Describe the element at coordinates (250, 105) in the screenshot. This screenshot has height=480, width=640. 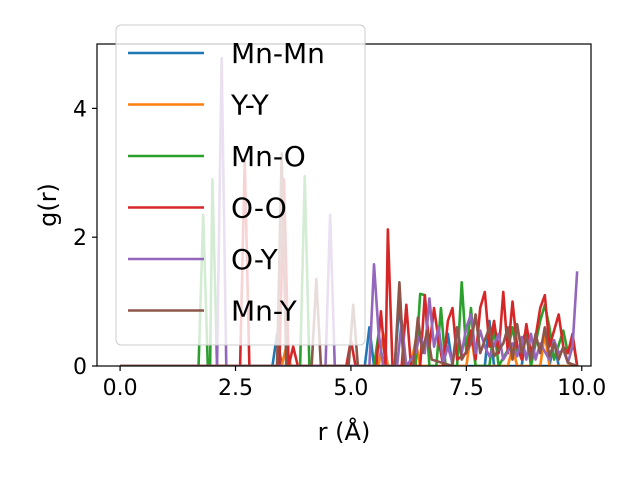
I see `legend-label-y-y: Y-Y` at that location.